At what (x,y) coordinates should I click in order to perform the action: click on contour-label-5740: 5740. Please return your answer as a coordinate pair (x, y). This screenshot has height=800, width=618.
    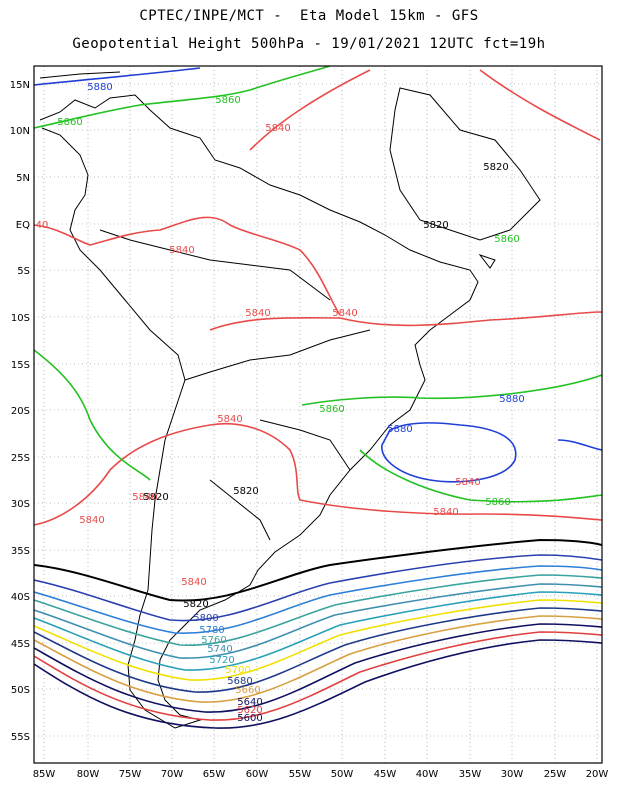
    Looking at the image, I should click on (219, 649).